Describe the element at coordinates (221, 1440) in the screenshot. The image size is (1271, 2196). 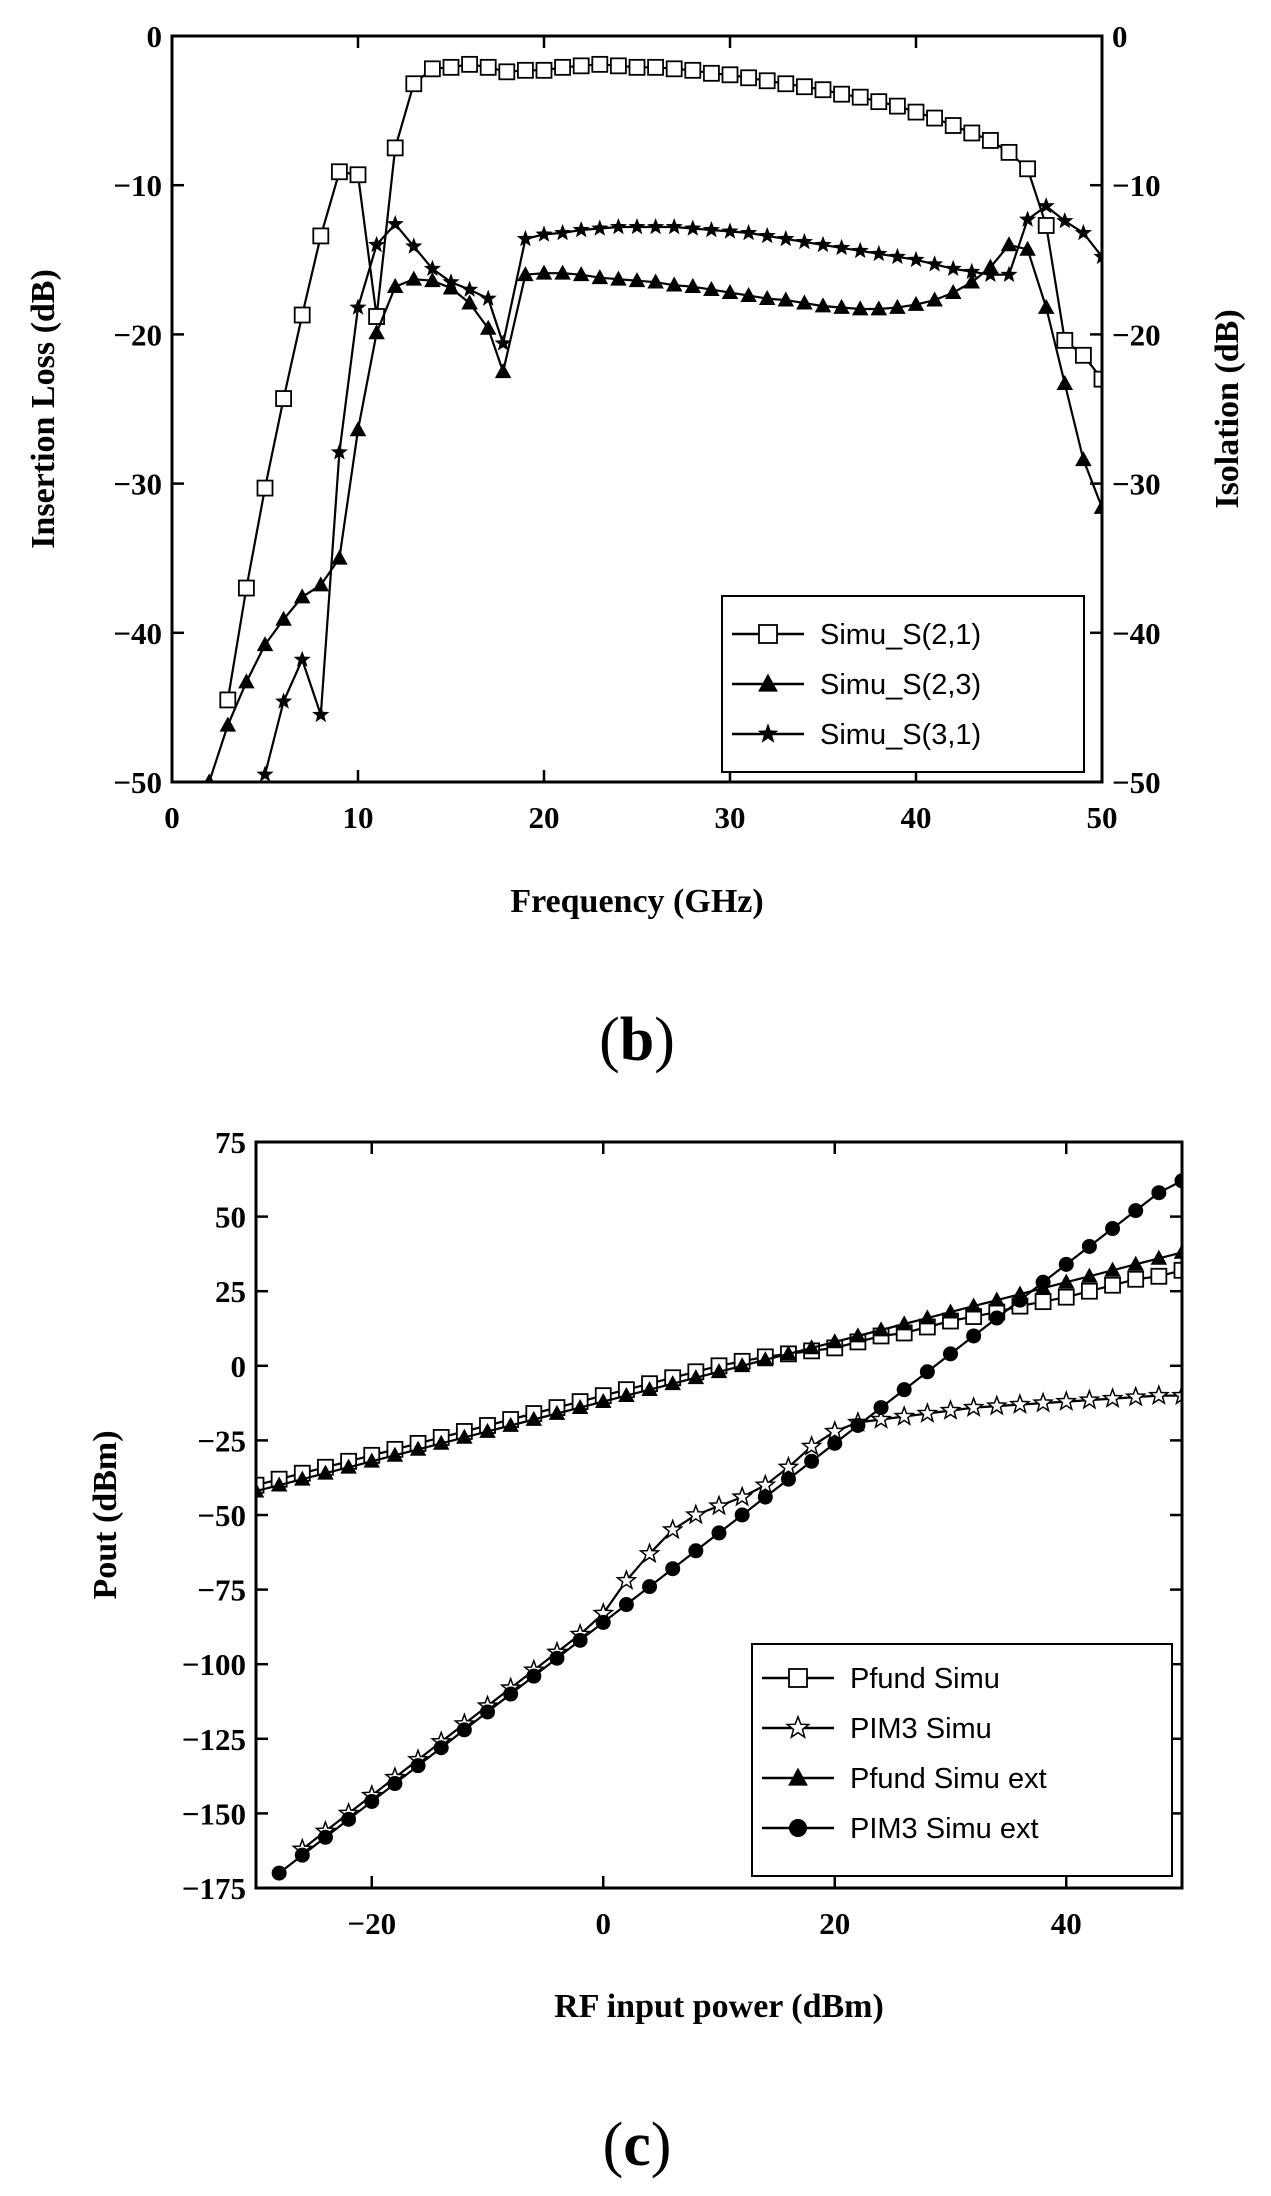
I see `chart-c-y-tick-label: −25` at that location.